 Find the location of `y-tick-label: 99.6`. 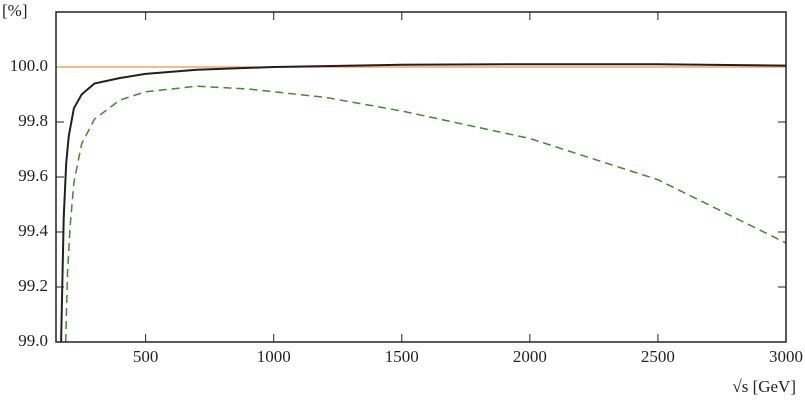

y-tick-label: 99.6 is located at coordinates (33, 175).